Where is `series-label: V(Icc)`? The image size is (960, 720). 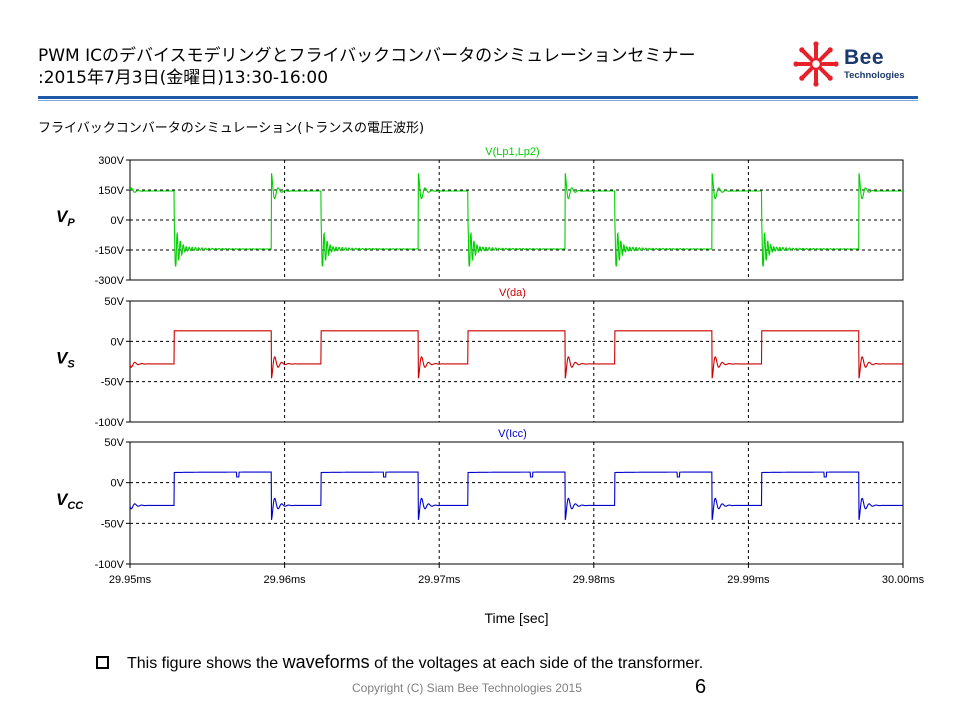
series-label: V(Icc) is located at coordinates (512, 434).